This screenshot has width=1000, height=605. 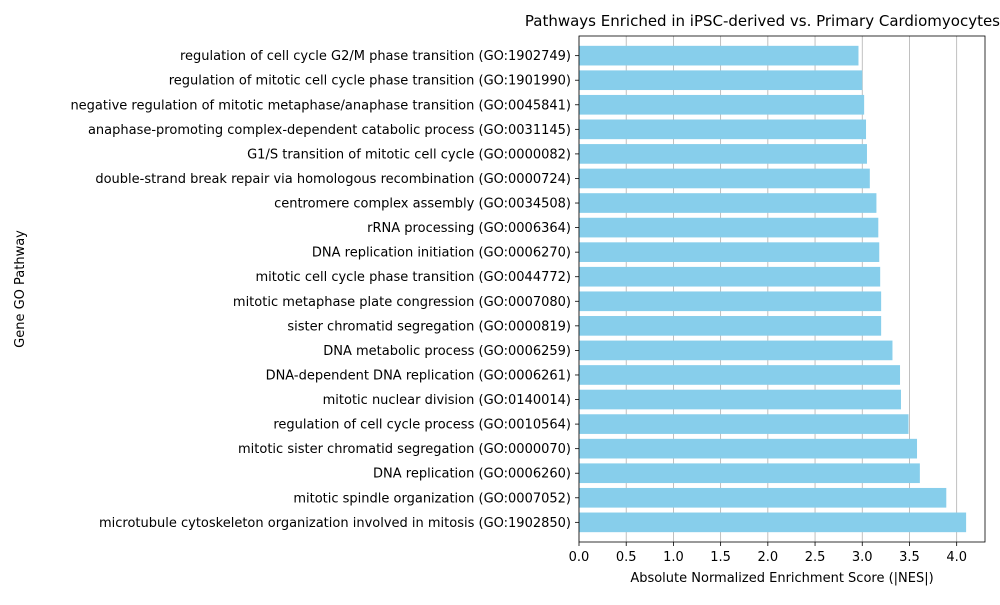 I want to click on y-tick-label: DNA metabolic process (GO:0006259), so click(x=447, y=351).